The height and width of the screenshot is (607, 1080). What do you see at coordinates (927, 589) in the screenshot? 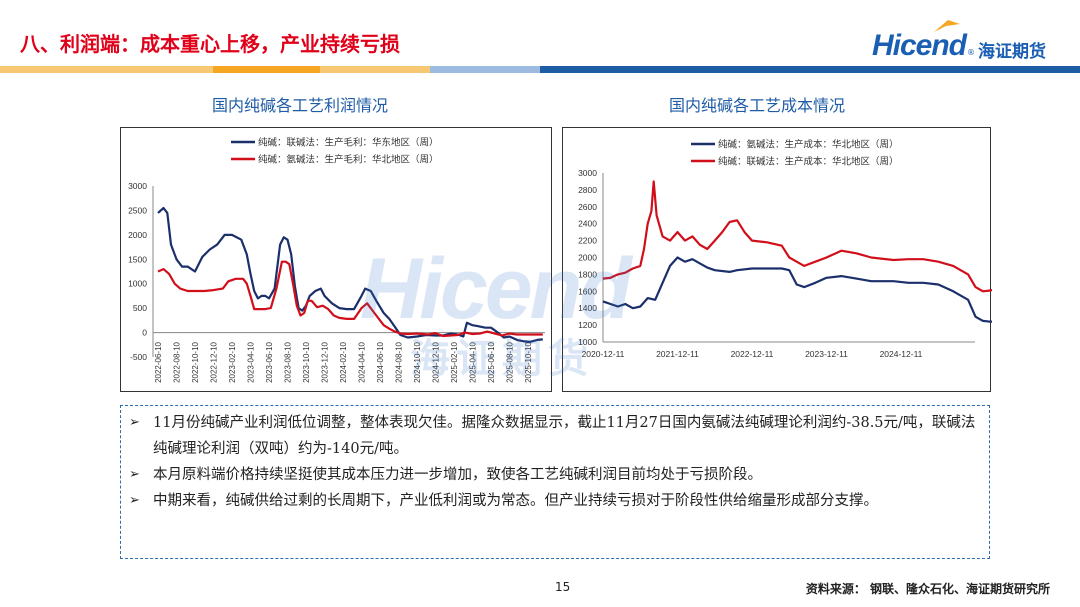
I see `source-note: 资料来源： 钢联、隆众石化、海证期货研究所` at bounding box center [927, 589].